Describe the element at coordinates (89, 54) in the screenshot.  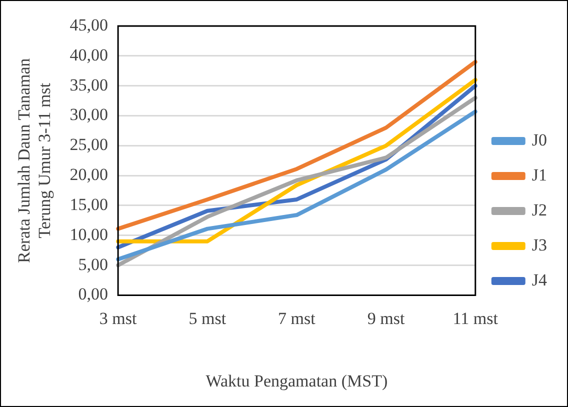
I see `y-tick-label: 40,00` at that location.